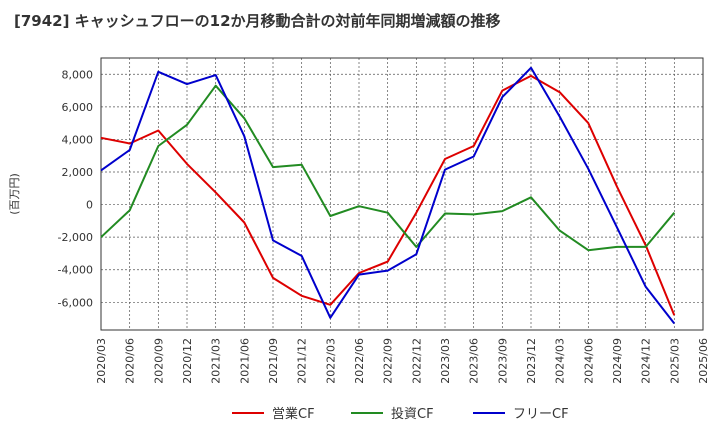 Image resolution: width=720 pixels, height=440 pixels. What do you see at coordinates (187, 361) in the screenshot?
I see `x-tick-label: 2020/12` at bounding box center [187, 361].